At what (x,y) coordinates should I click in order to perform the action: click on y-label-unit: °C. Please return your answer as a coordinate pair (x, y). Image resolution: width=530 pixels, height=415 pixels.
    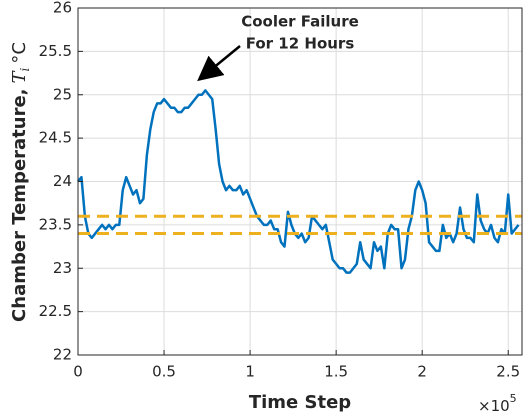
    Looking at the image, I should click on (19, 53).